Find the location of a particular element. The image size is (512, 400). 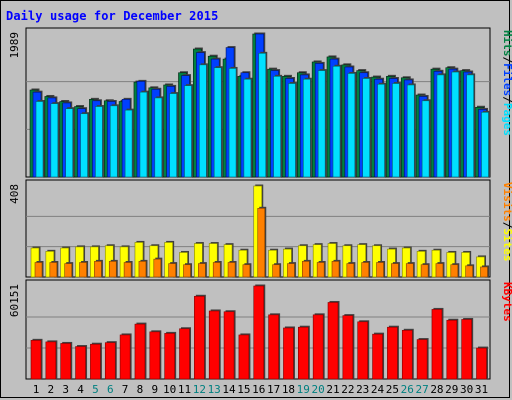

legend-entry: Visits is located at coordinates (506, 202).